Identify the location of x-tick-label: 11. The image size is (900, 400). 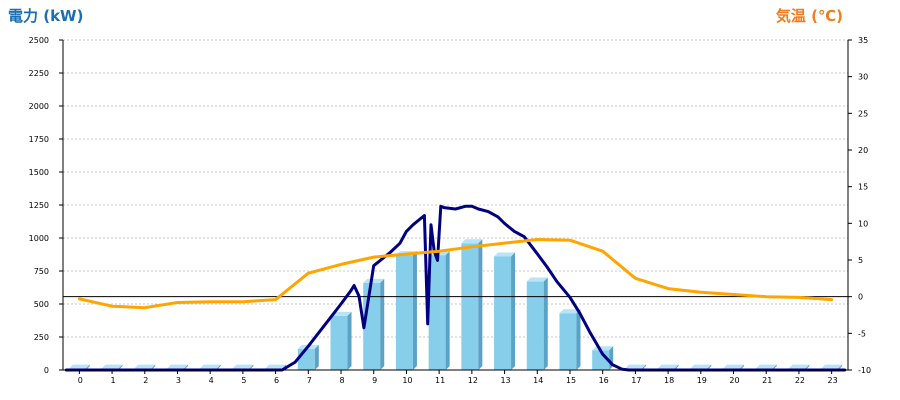
(440, 380).